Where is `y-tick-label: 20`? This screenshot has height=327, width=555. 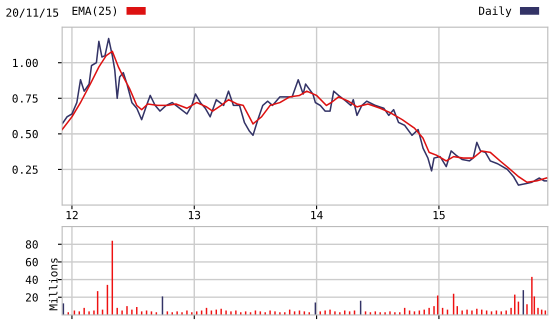 y-tick-label: 20 is located at coordinates (32, 297).